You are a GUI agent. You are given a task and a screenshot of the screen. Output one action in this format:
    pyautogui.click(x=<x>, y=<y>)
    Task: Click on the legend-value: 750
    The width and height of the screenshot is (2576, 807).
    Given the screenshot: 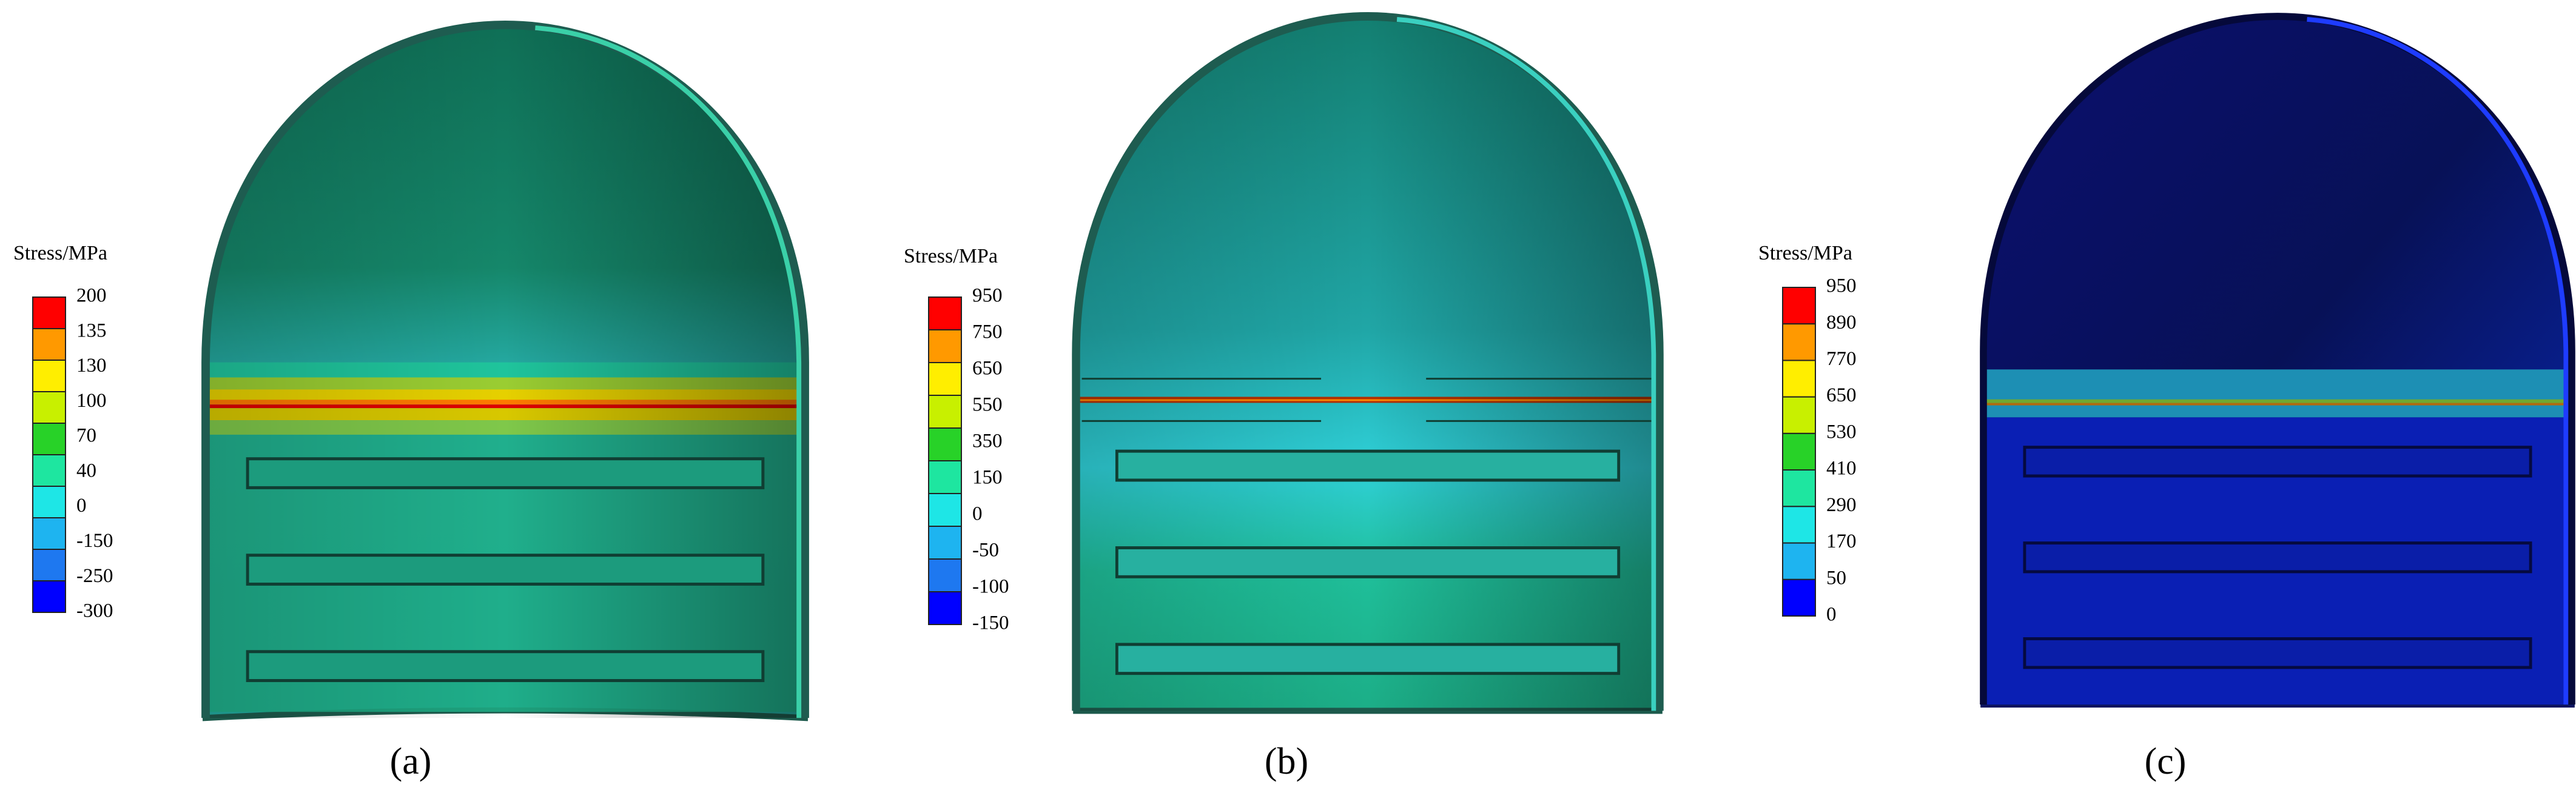 What is the action you would take?
    pyautogui.click(x=987, y=332)
    